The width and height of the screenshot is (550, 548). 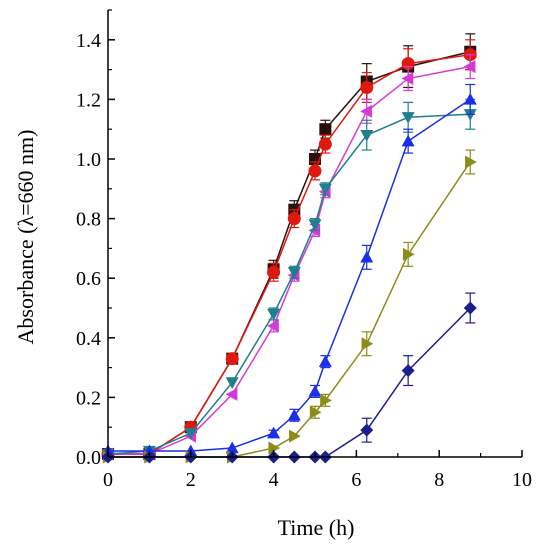 I want to click on data-point-square, so click(x=325, y=129).